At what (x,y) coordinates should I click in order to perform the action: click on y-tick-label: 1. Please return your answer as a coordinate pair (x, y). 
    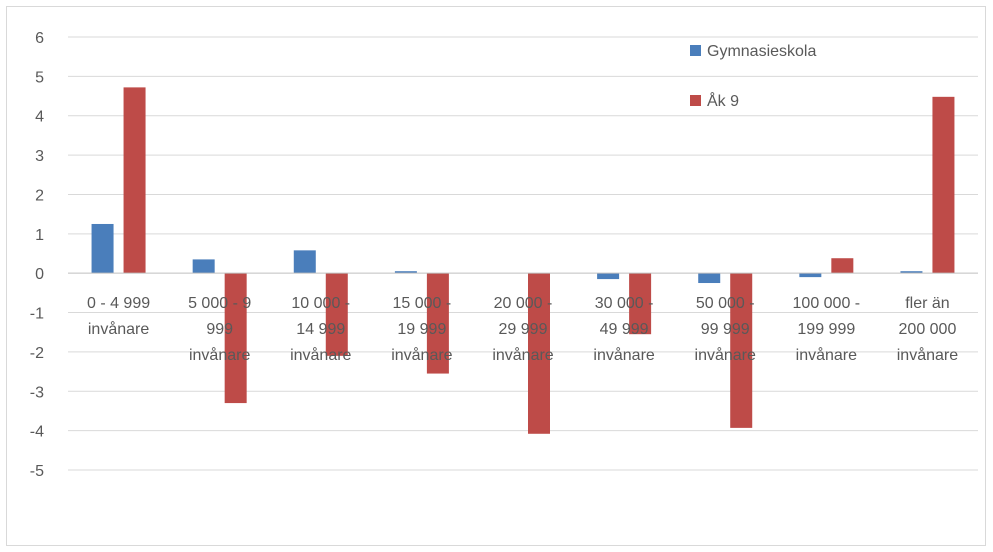
    Looking at the image, I should click on (39, 235).